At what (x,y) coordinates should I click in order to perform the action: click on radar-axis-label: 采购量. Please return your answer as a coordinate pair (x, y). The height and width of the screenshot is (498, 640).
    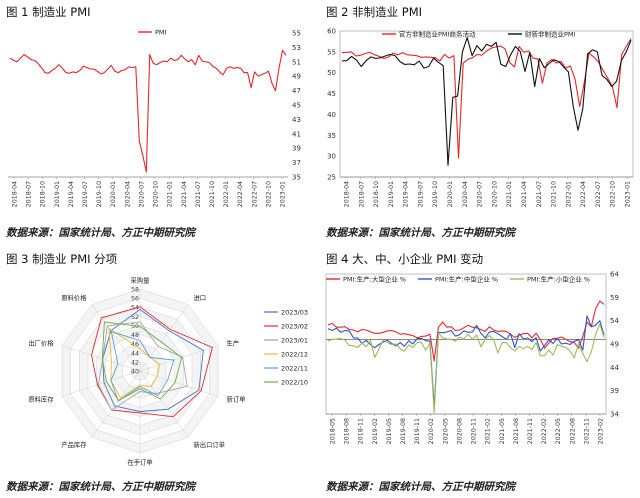
    Looking at the image, I should click on (141, 280).